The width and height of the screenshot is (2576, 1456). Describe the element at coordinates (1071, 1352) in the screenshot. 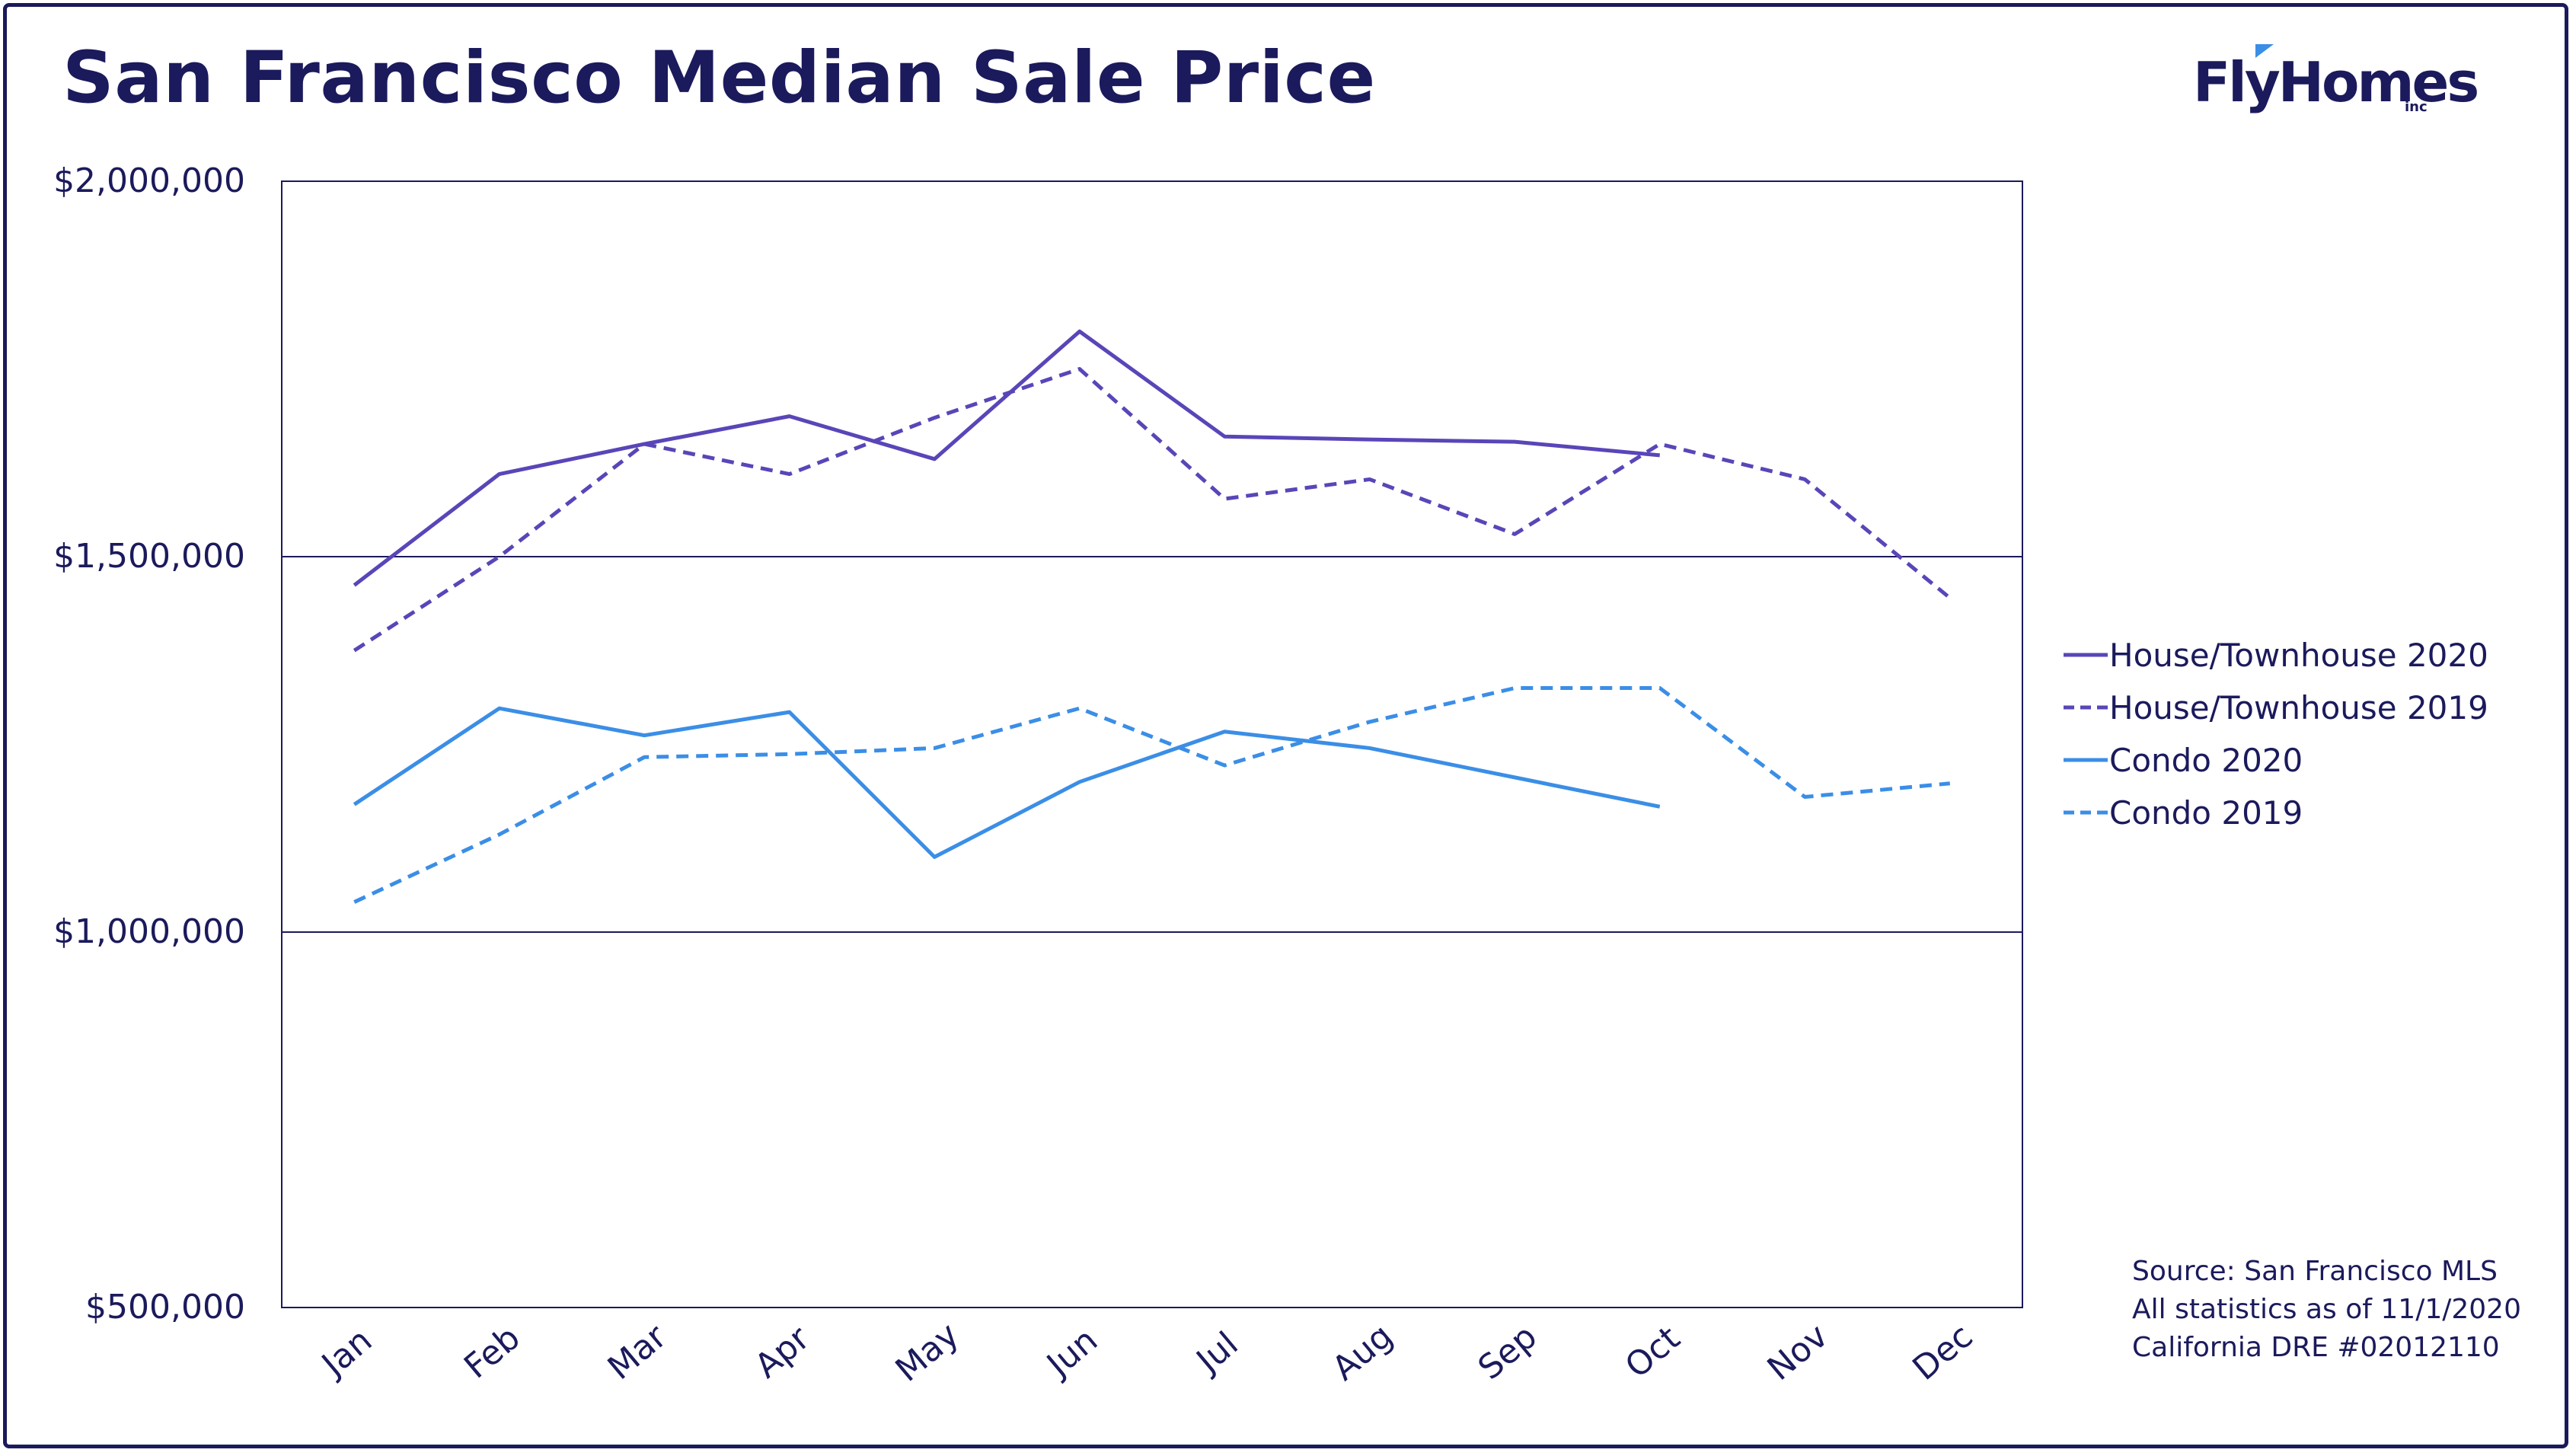

I see `x-tick-label: Jun` at that location.